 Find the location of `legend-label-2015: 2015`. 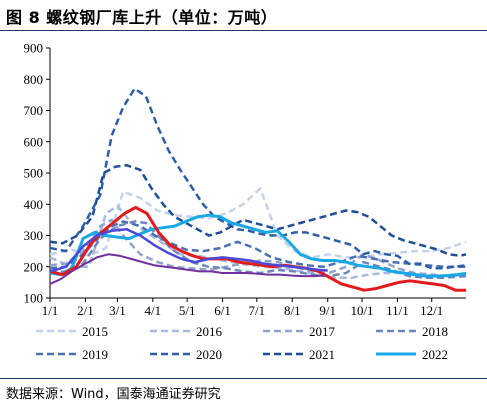

legend-label-2015: 2015 is located at coordinates (95, 331).